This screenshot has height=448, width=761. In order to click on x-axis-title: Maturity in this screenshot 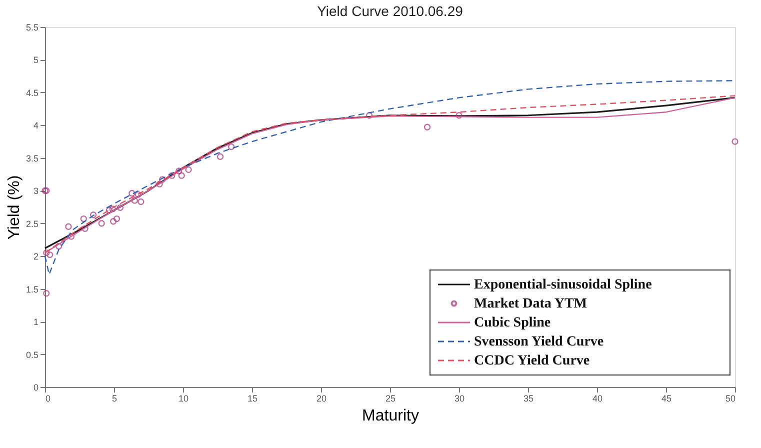, I will do `click(390, 416)`.